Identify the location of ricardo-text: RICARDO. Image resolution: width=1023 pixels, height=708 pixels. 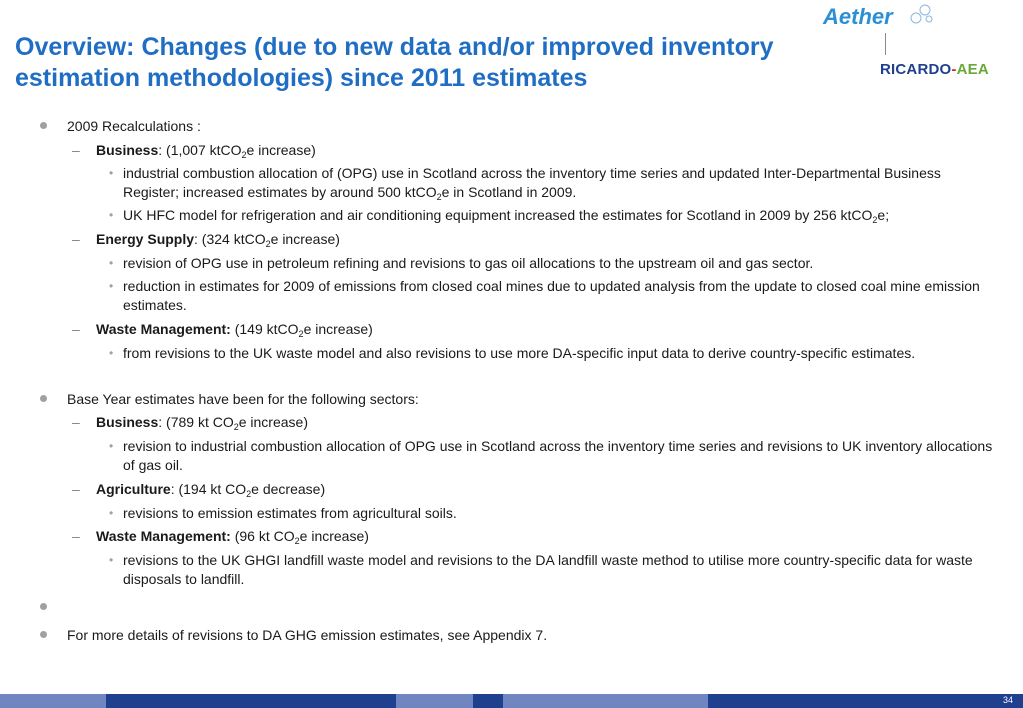
(916, 69).